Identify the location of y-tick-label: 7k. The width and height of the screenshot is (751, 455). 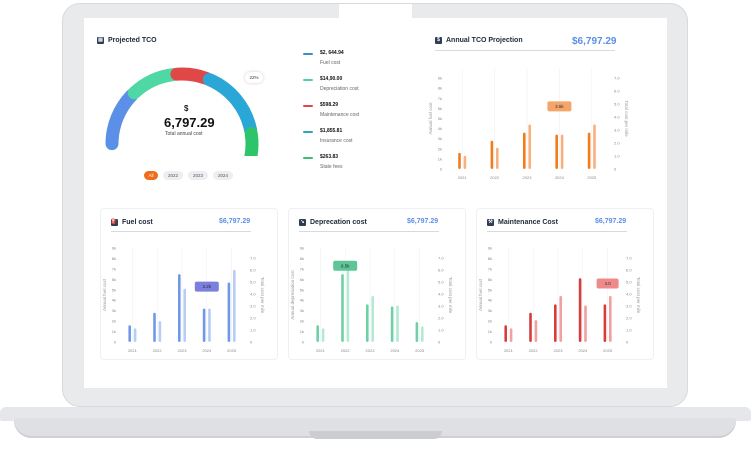
(302, 268).